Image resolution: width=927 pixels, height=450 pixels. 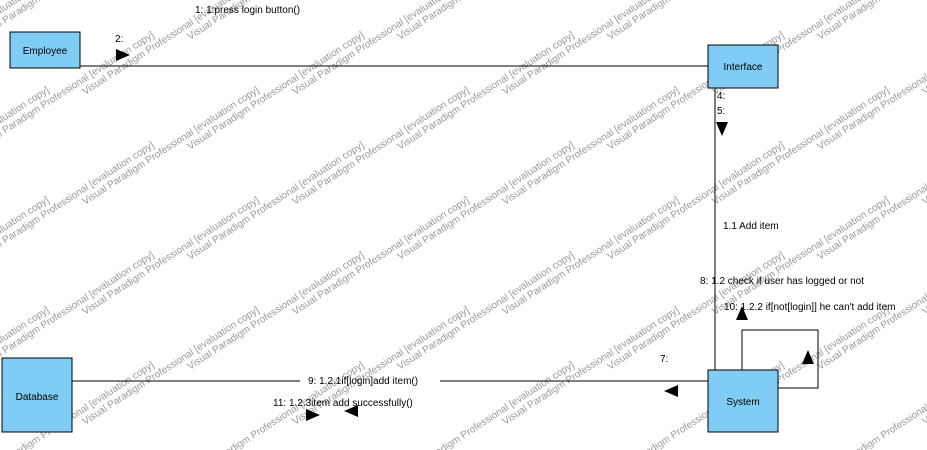 What do you see at coordinates (343, 403) in the screenshot?
I see `message: 11: 1.2.3item add successfully()` at bounding box center [343, 403].